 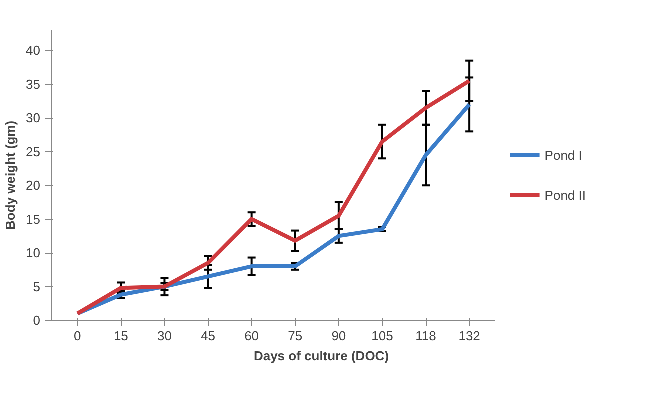 What do you see at coordinates (164, 336) in the screenshot?
I see `x-tick-label: 30` at bounding box center [164, 336].